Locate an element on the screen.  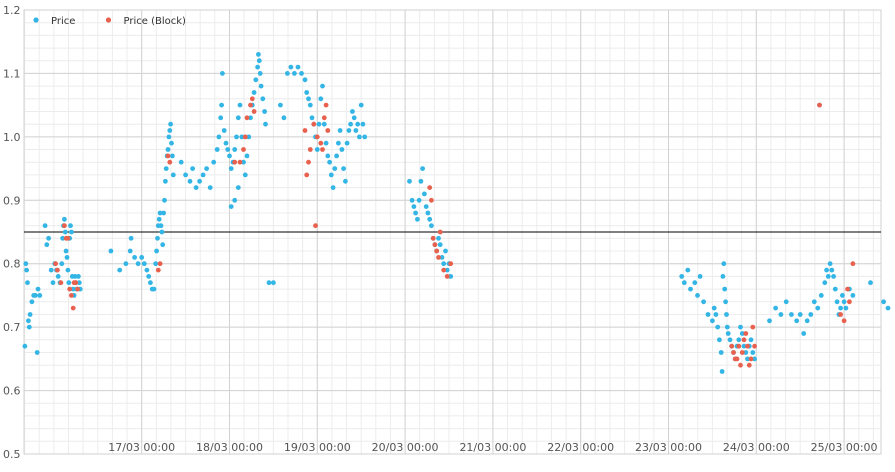
y-tick-label: 1.1 is located at coordinates (12, 73).